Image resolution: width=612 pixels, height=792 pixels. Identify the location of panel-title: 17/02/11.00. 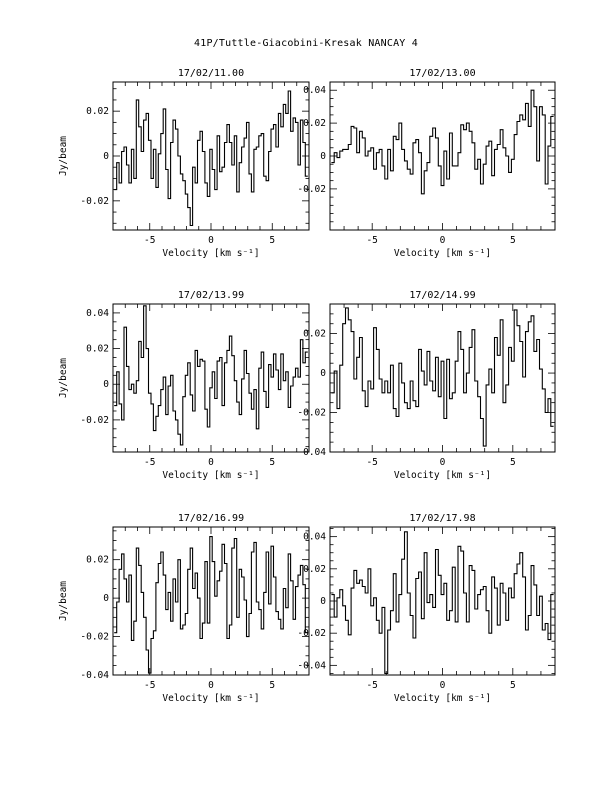
(211, 73).